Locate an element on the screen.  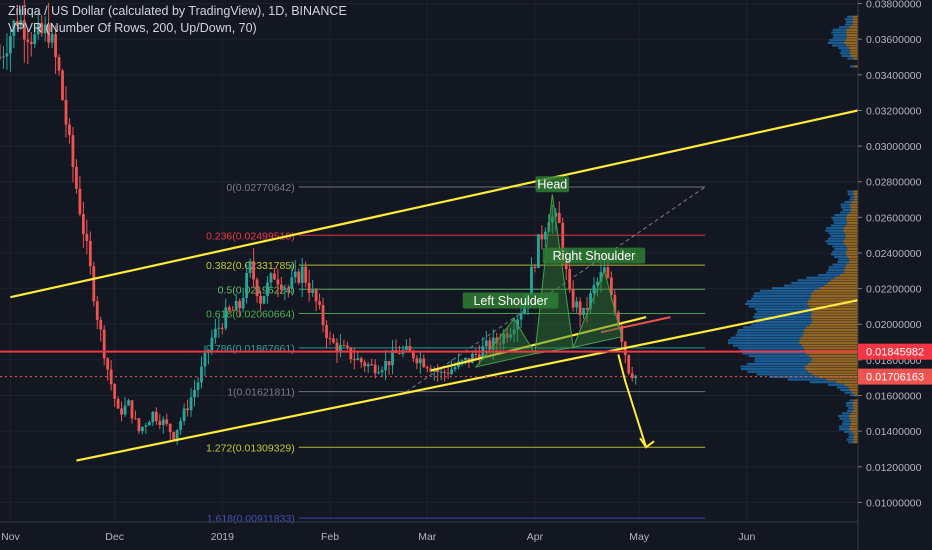
price-tick-label-4: 0.03000000 is located at coordinates (894, 147).